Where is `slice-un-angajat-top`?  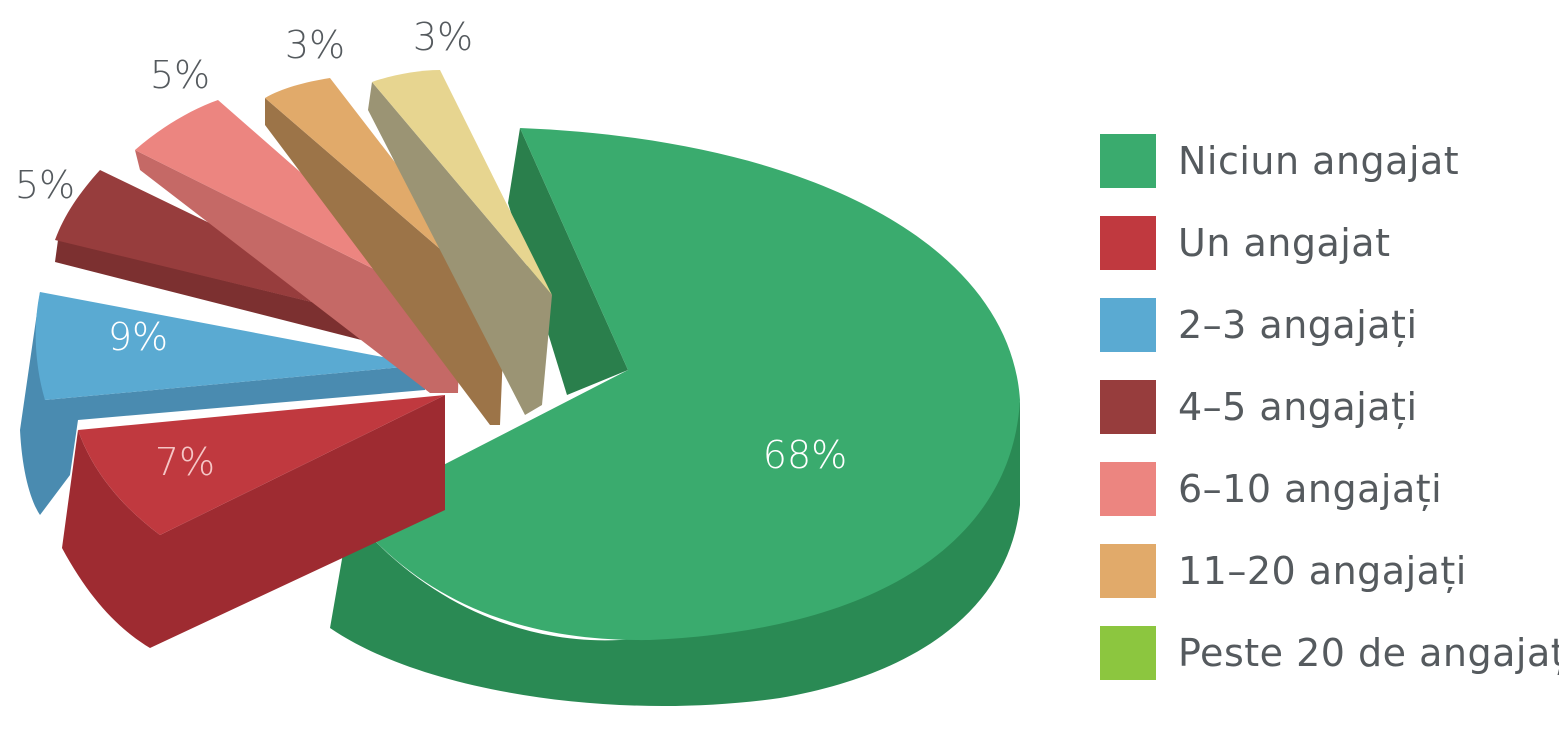
slice-un-angajat-top is located at coordinates (261, 465).